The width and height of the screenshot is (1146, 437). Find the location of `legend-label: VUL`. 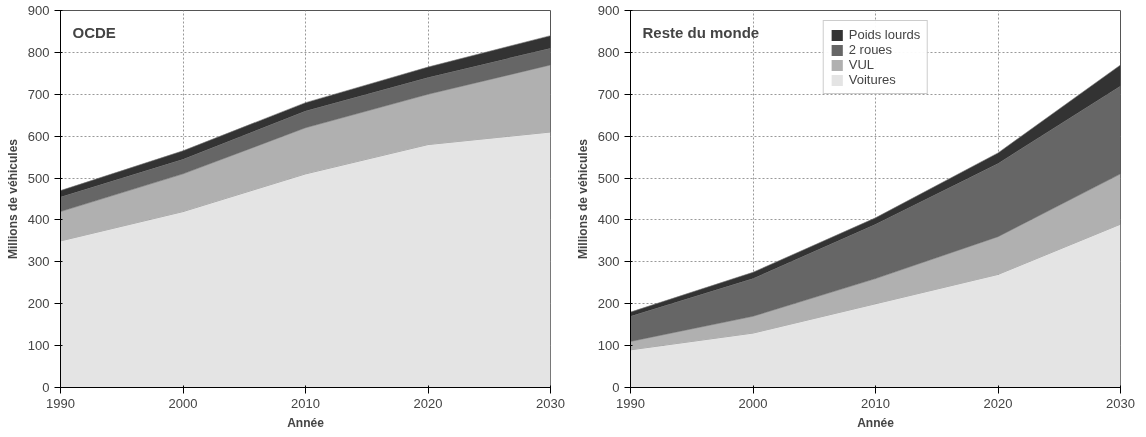

legend-label: VUL is located at coordinates (861, 64).